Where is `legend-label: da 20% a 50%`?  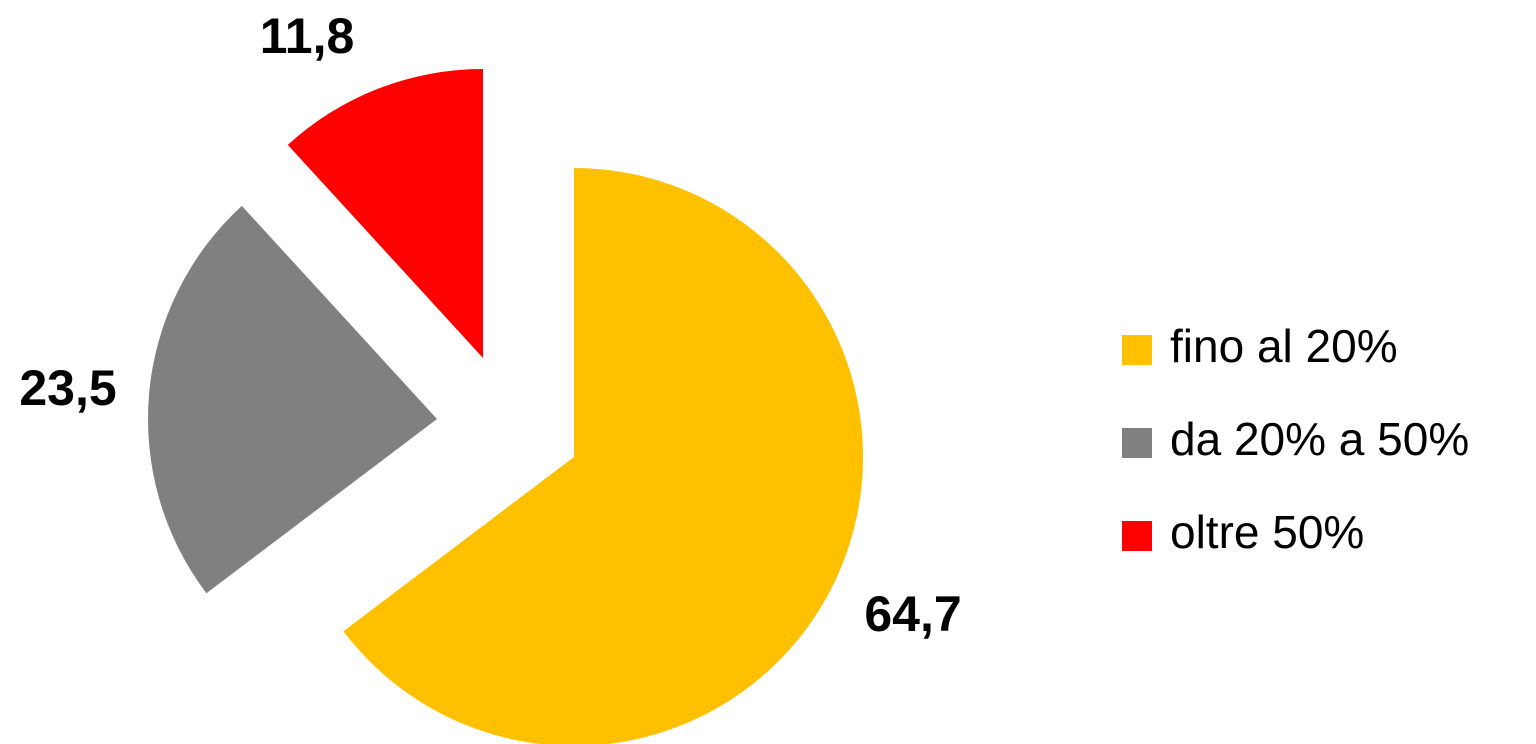
legend-label: da 20% a 50% is located at coordinates (1319, 439).